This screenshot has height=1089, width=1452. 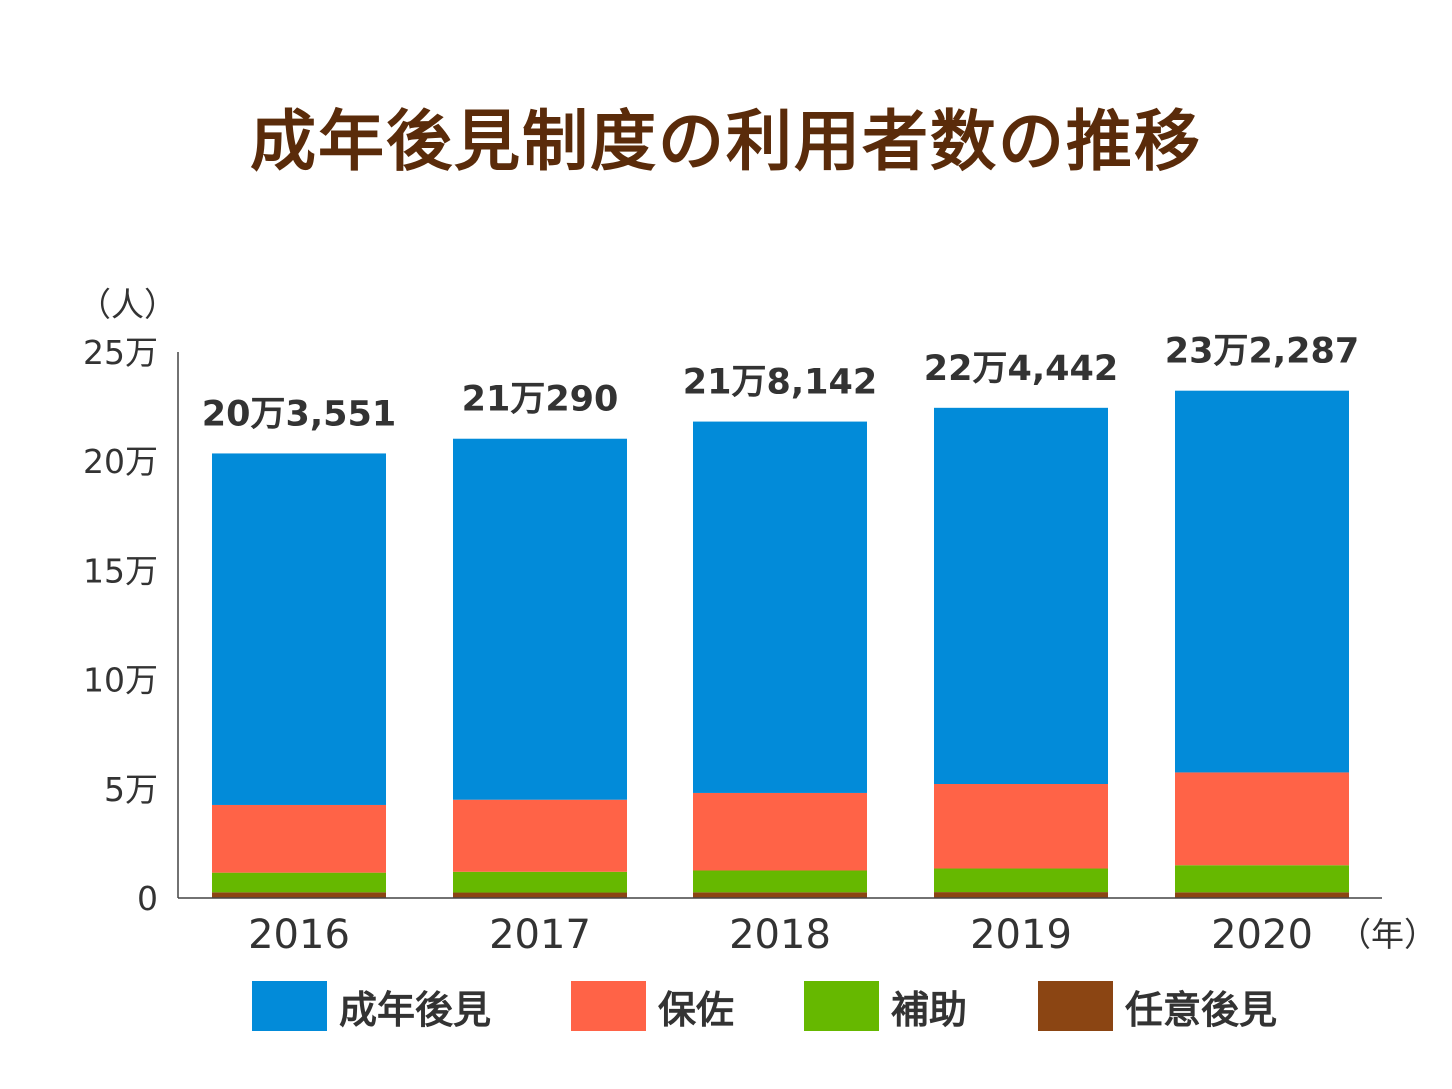 What do you see at coordinates (726, 141) in the screenshot?
I see `chart-title: 成年後見制度の利用者数の推移` at bounding box center [726, 141].